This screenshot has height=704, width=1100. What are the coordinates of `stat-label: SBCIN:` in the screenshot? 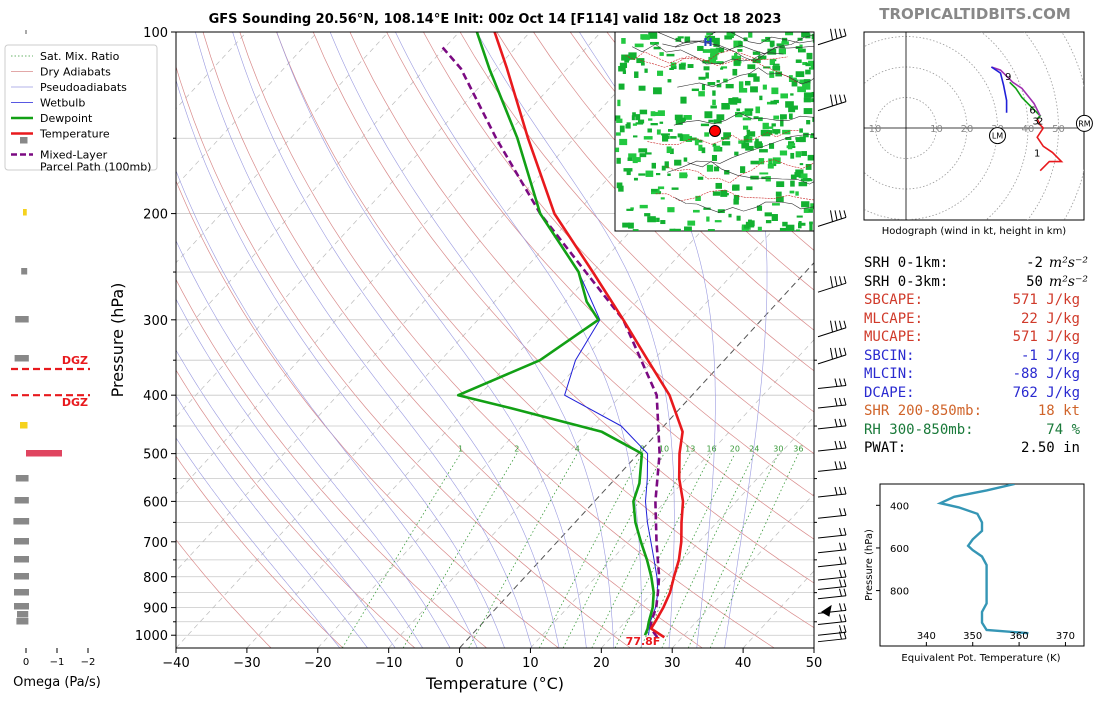 It's located at (889, 356).